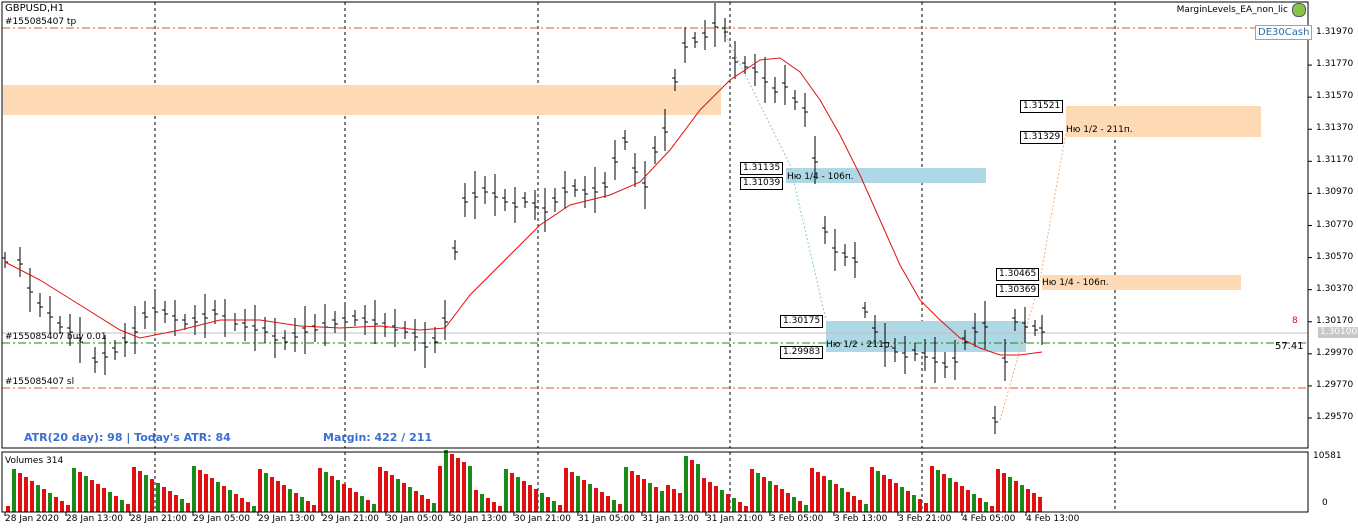 This screenshot has height=530, width=1358. What do you see at coordinates (797, 519) in the screenshot?
I see `time-label: 3 Feb 05:00` at bounding box center [797, 519].